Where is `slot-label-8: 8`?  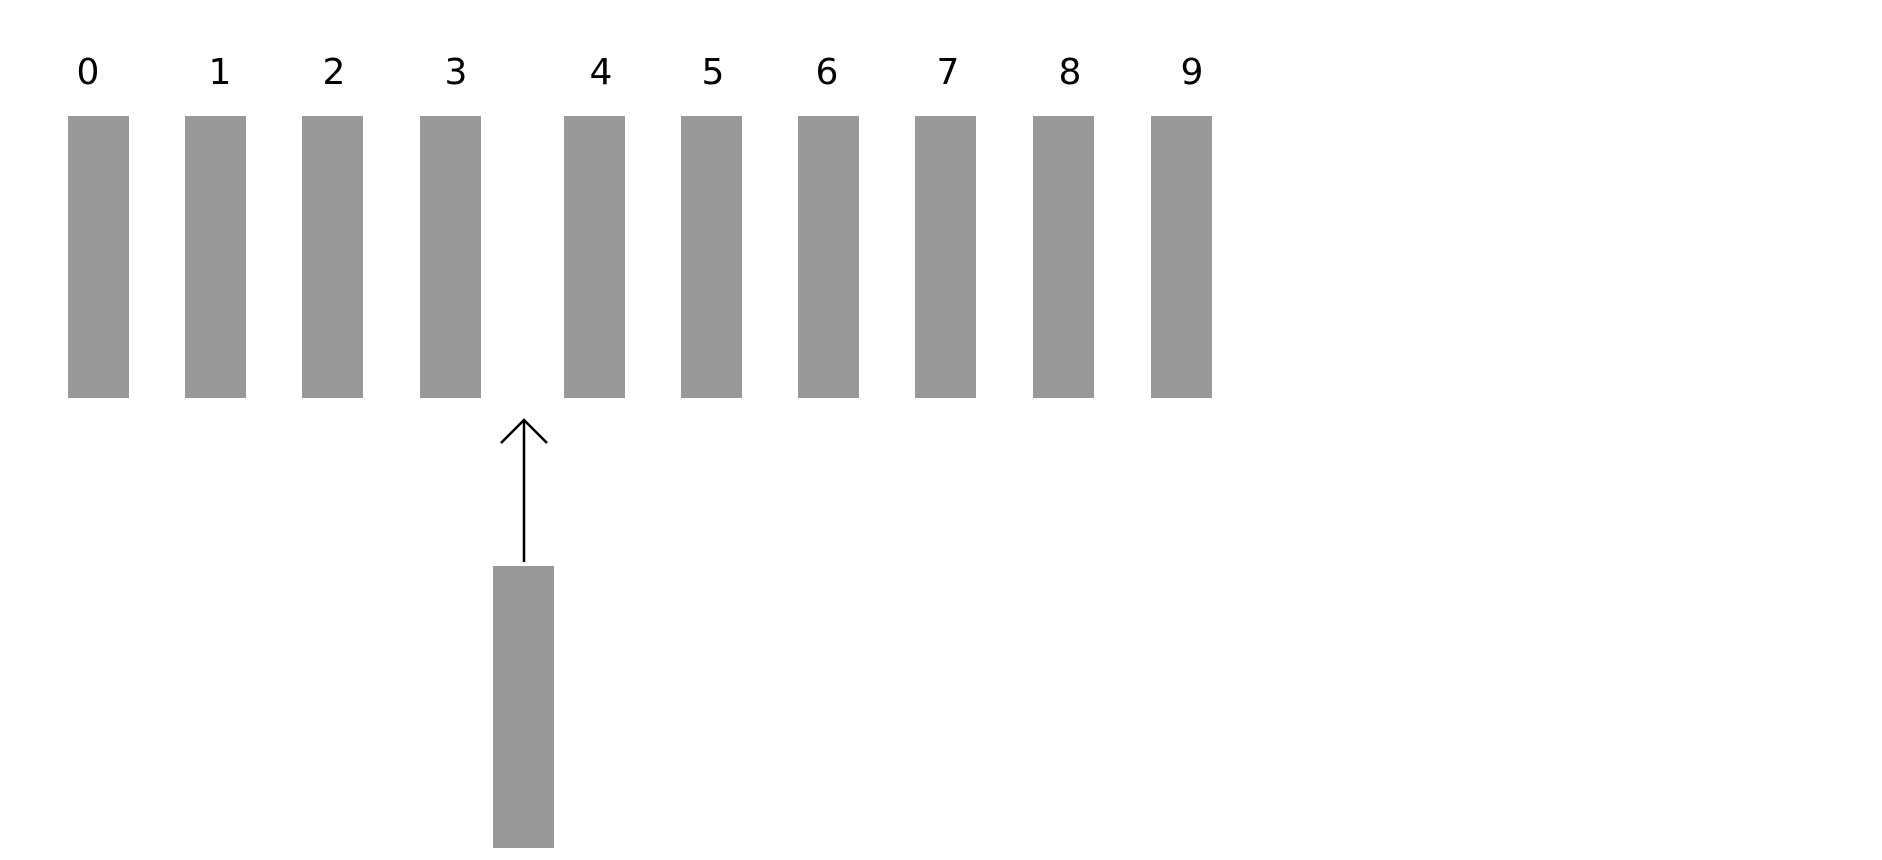
slot-label-8: 8 is located at coordinates (1070, 72).